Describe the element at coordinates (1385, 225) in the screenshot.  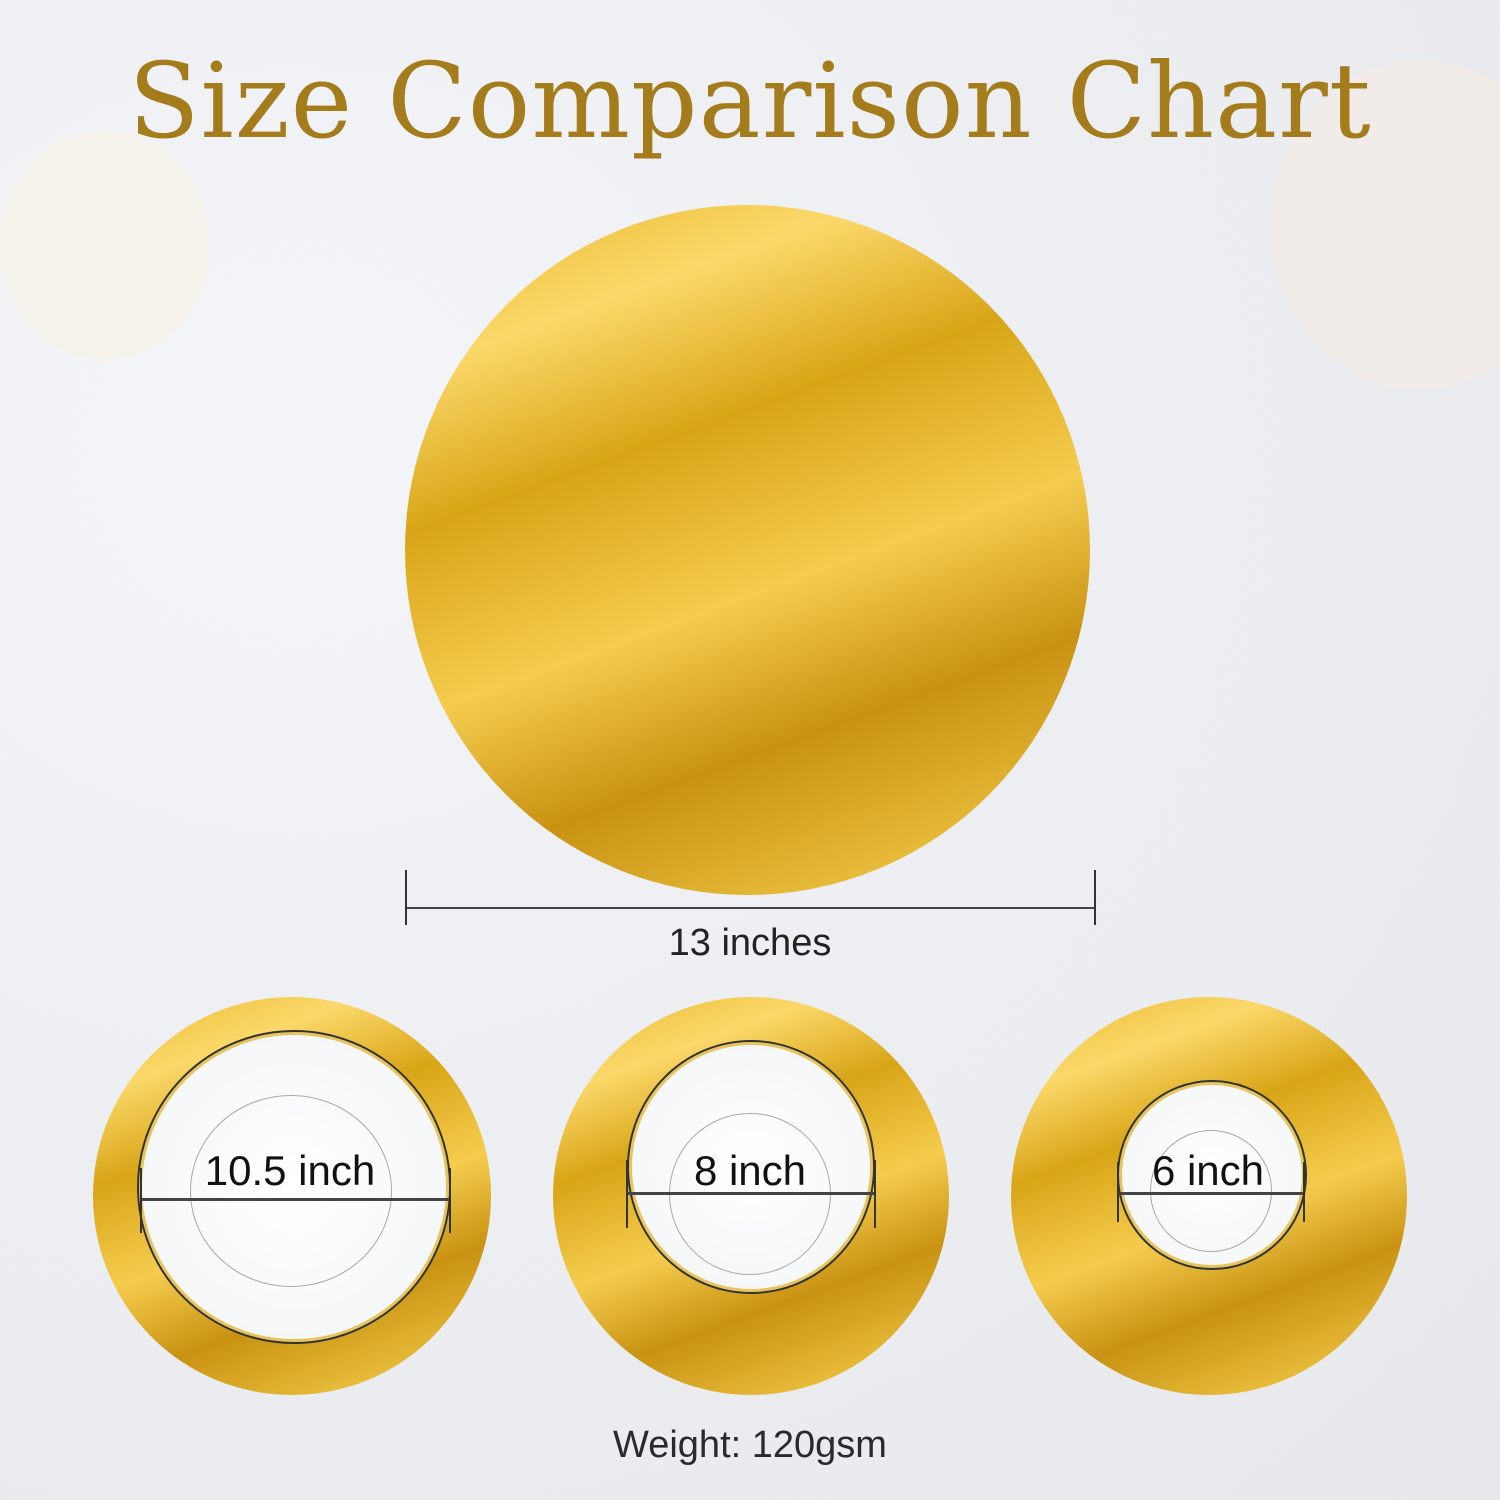
I see `background-fruit-plate` at that location.